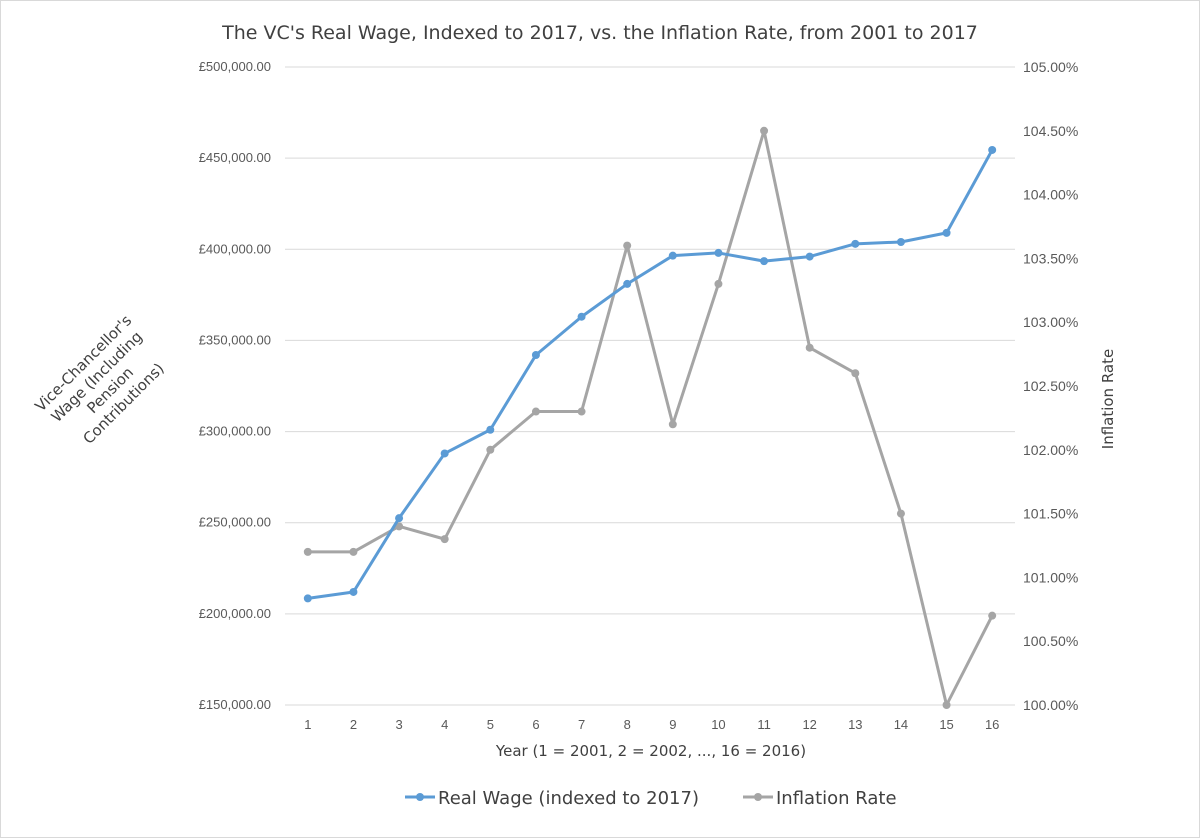  Describe the element at coordinates (235, 704) in the screenshot. I see `left-tick-label: £150,000.00` at that location.